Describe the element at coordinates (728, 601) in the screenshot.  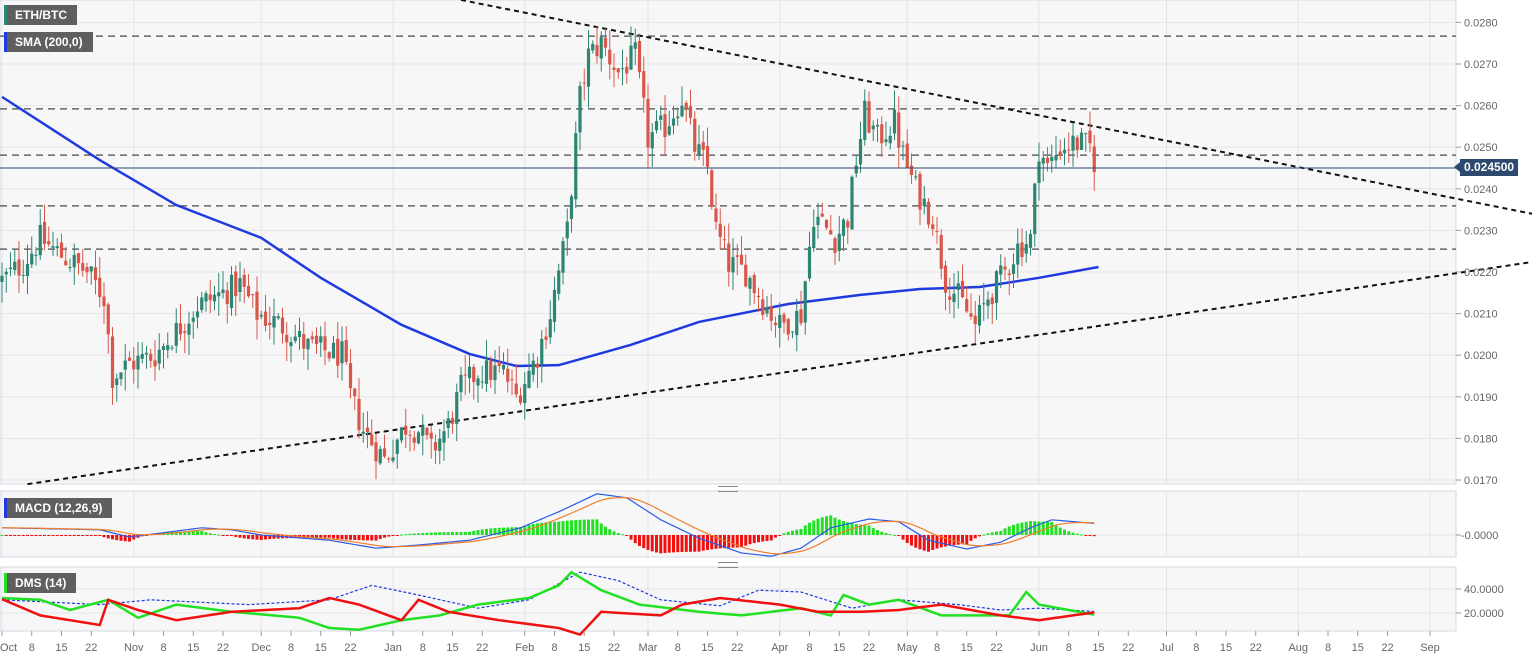
I see `dms-panel` at that location.